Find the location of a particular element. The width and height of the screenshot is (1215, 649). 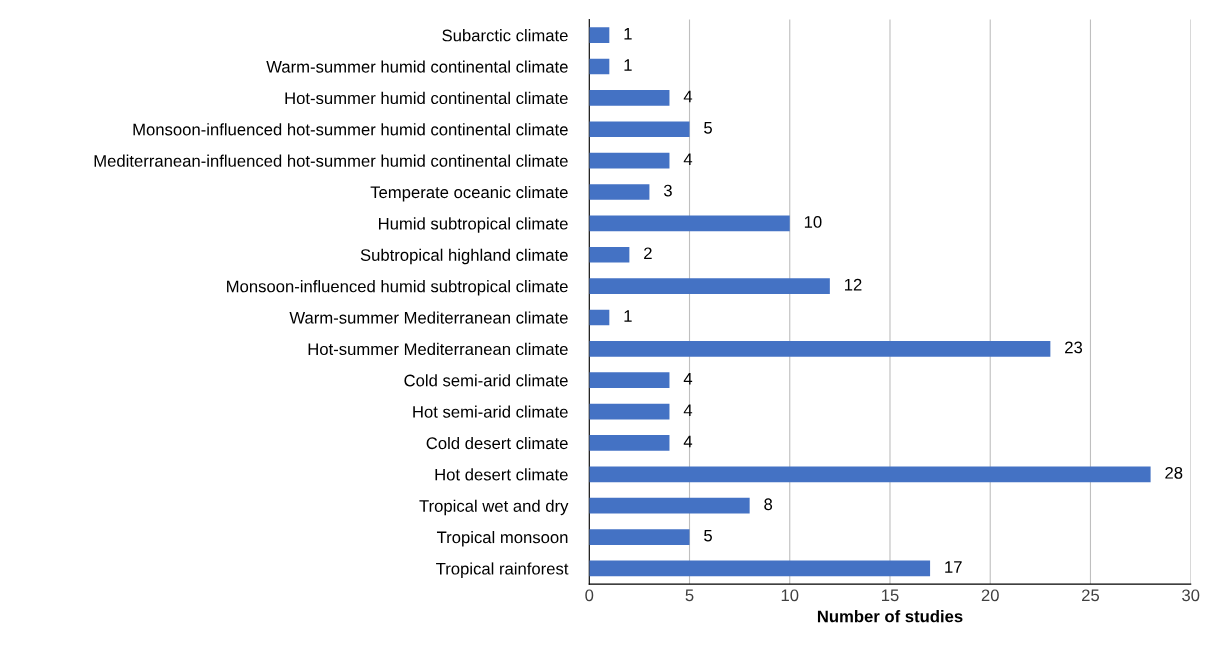

y-tick-label: Hot-summer humid continental climate is located at coordinates (426, 98).